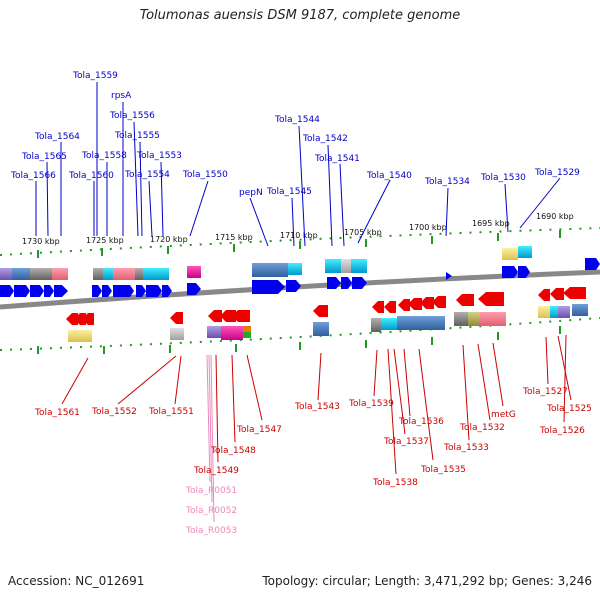  What do you see at coordinates (104, 156) in the screenshot?
I see `gene-label: Tola_1558` at bounding box center [104, 156].